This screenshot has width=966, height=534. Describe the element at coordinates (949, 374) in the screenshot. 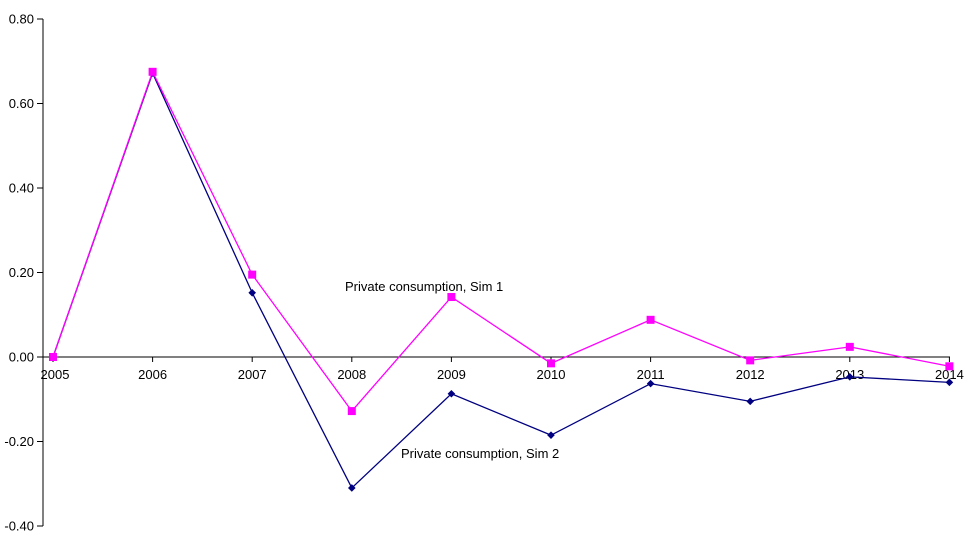

I see `x-tick-label: 2014` at that location.